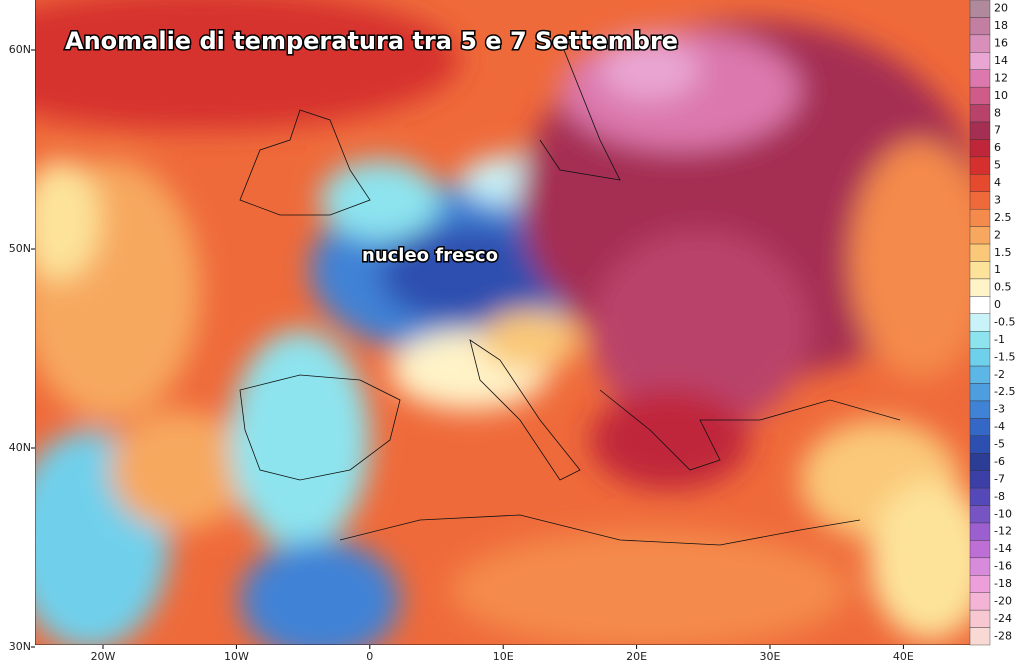  Describe the element at coordinates (997, 147) in the screenshot. I see `legend-label: 6` at that location.